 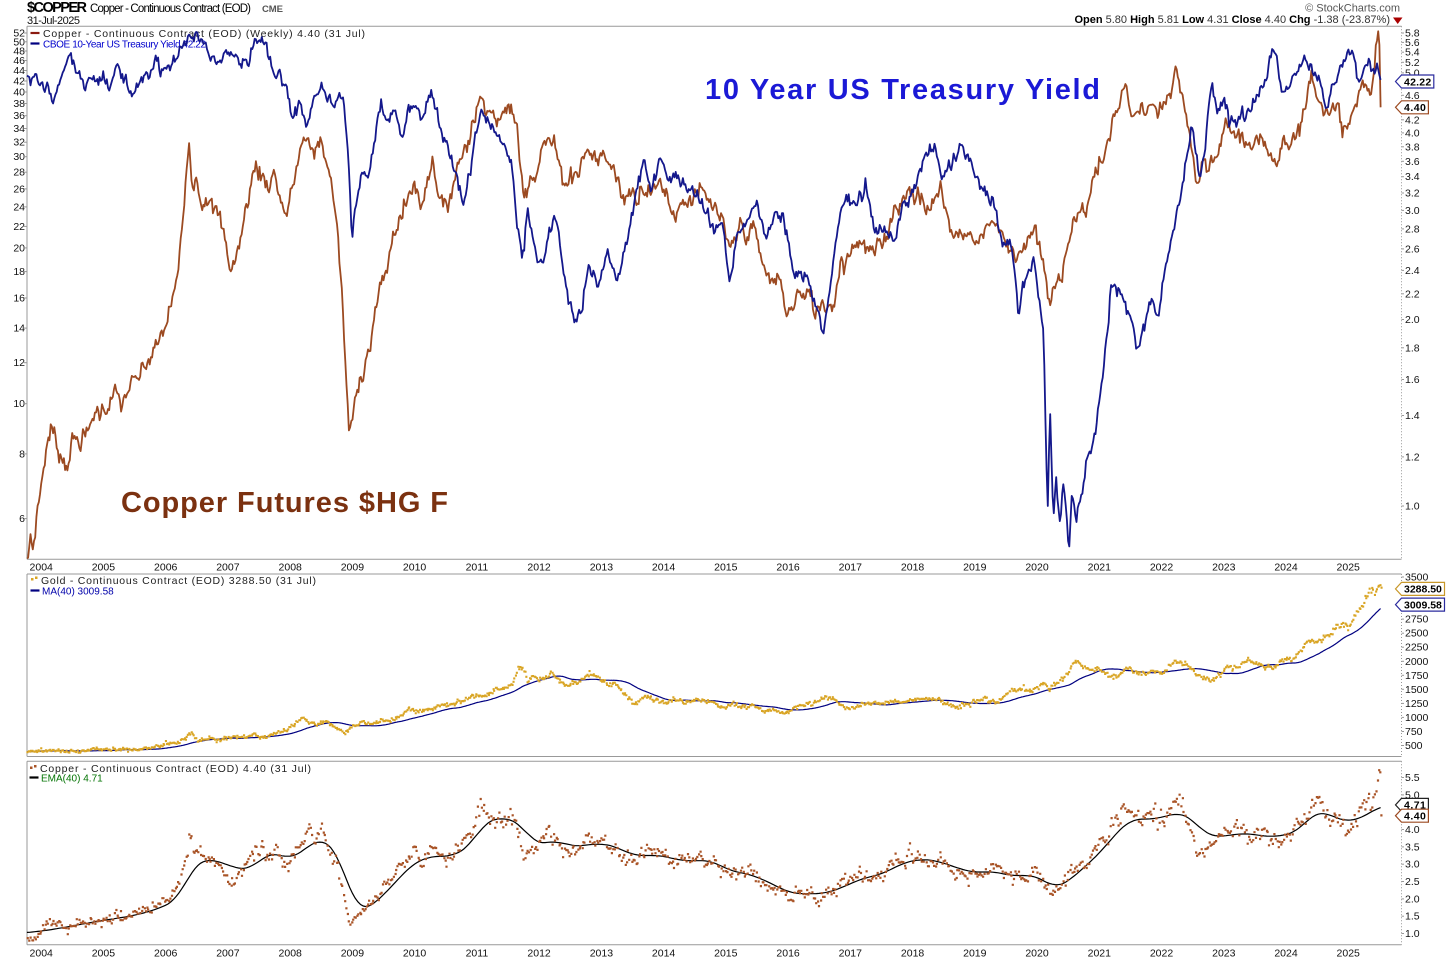 What do you see at coordinates (1412, 147) in the screenshot?
I see `svg-text: 3.8` at bounding box center [1412, 147].